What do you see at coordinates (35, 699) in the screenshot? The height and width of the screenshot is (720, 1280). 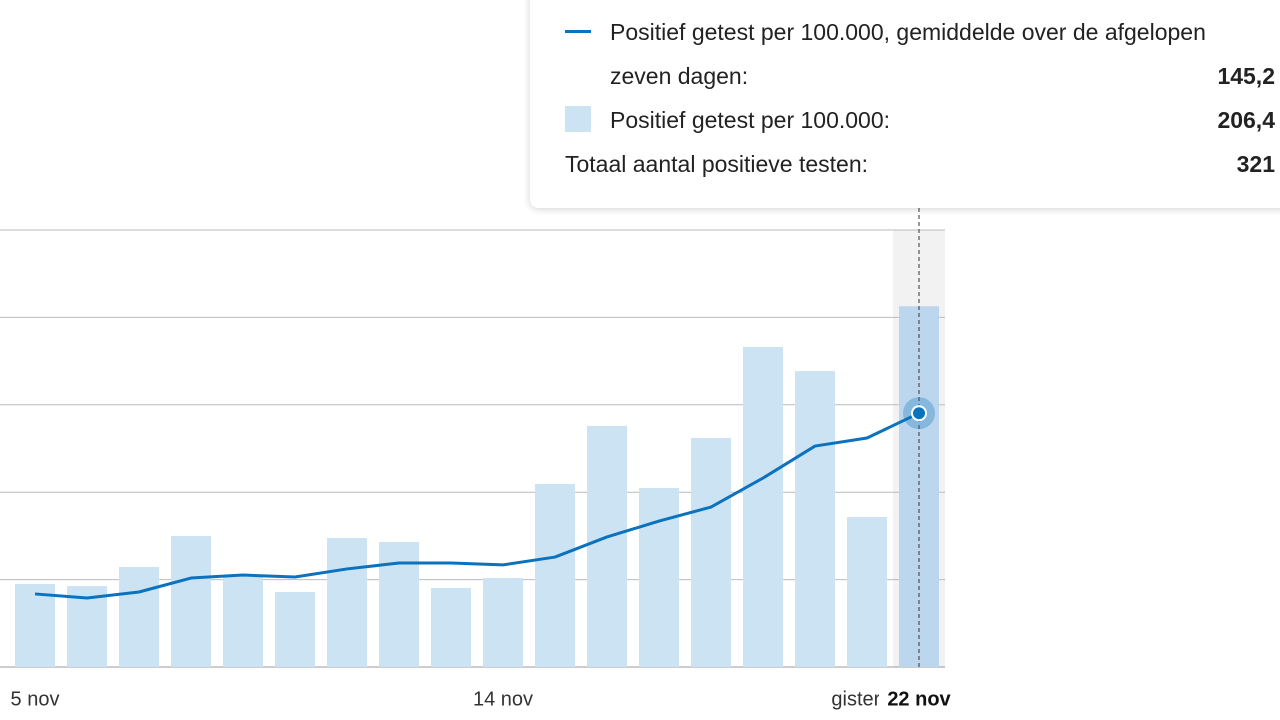 I see `x-tick-label: 5 nov` at bounding box center [35, 699].